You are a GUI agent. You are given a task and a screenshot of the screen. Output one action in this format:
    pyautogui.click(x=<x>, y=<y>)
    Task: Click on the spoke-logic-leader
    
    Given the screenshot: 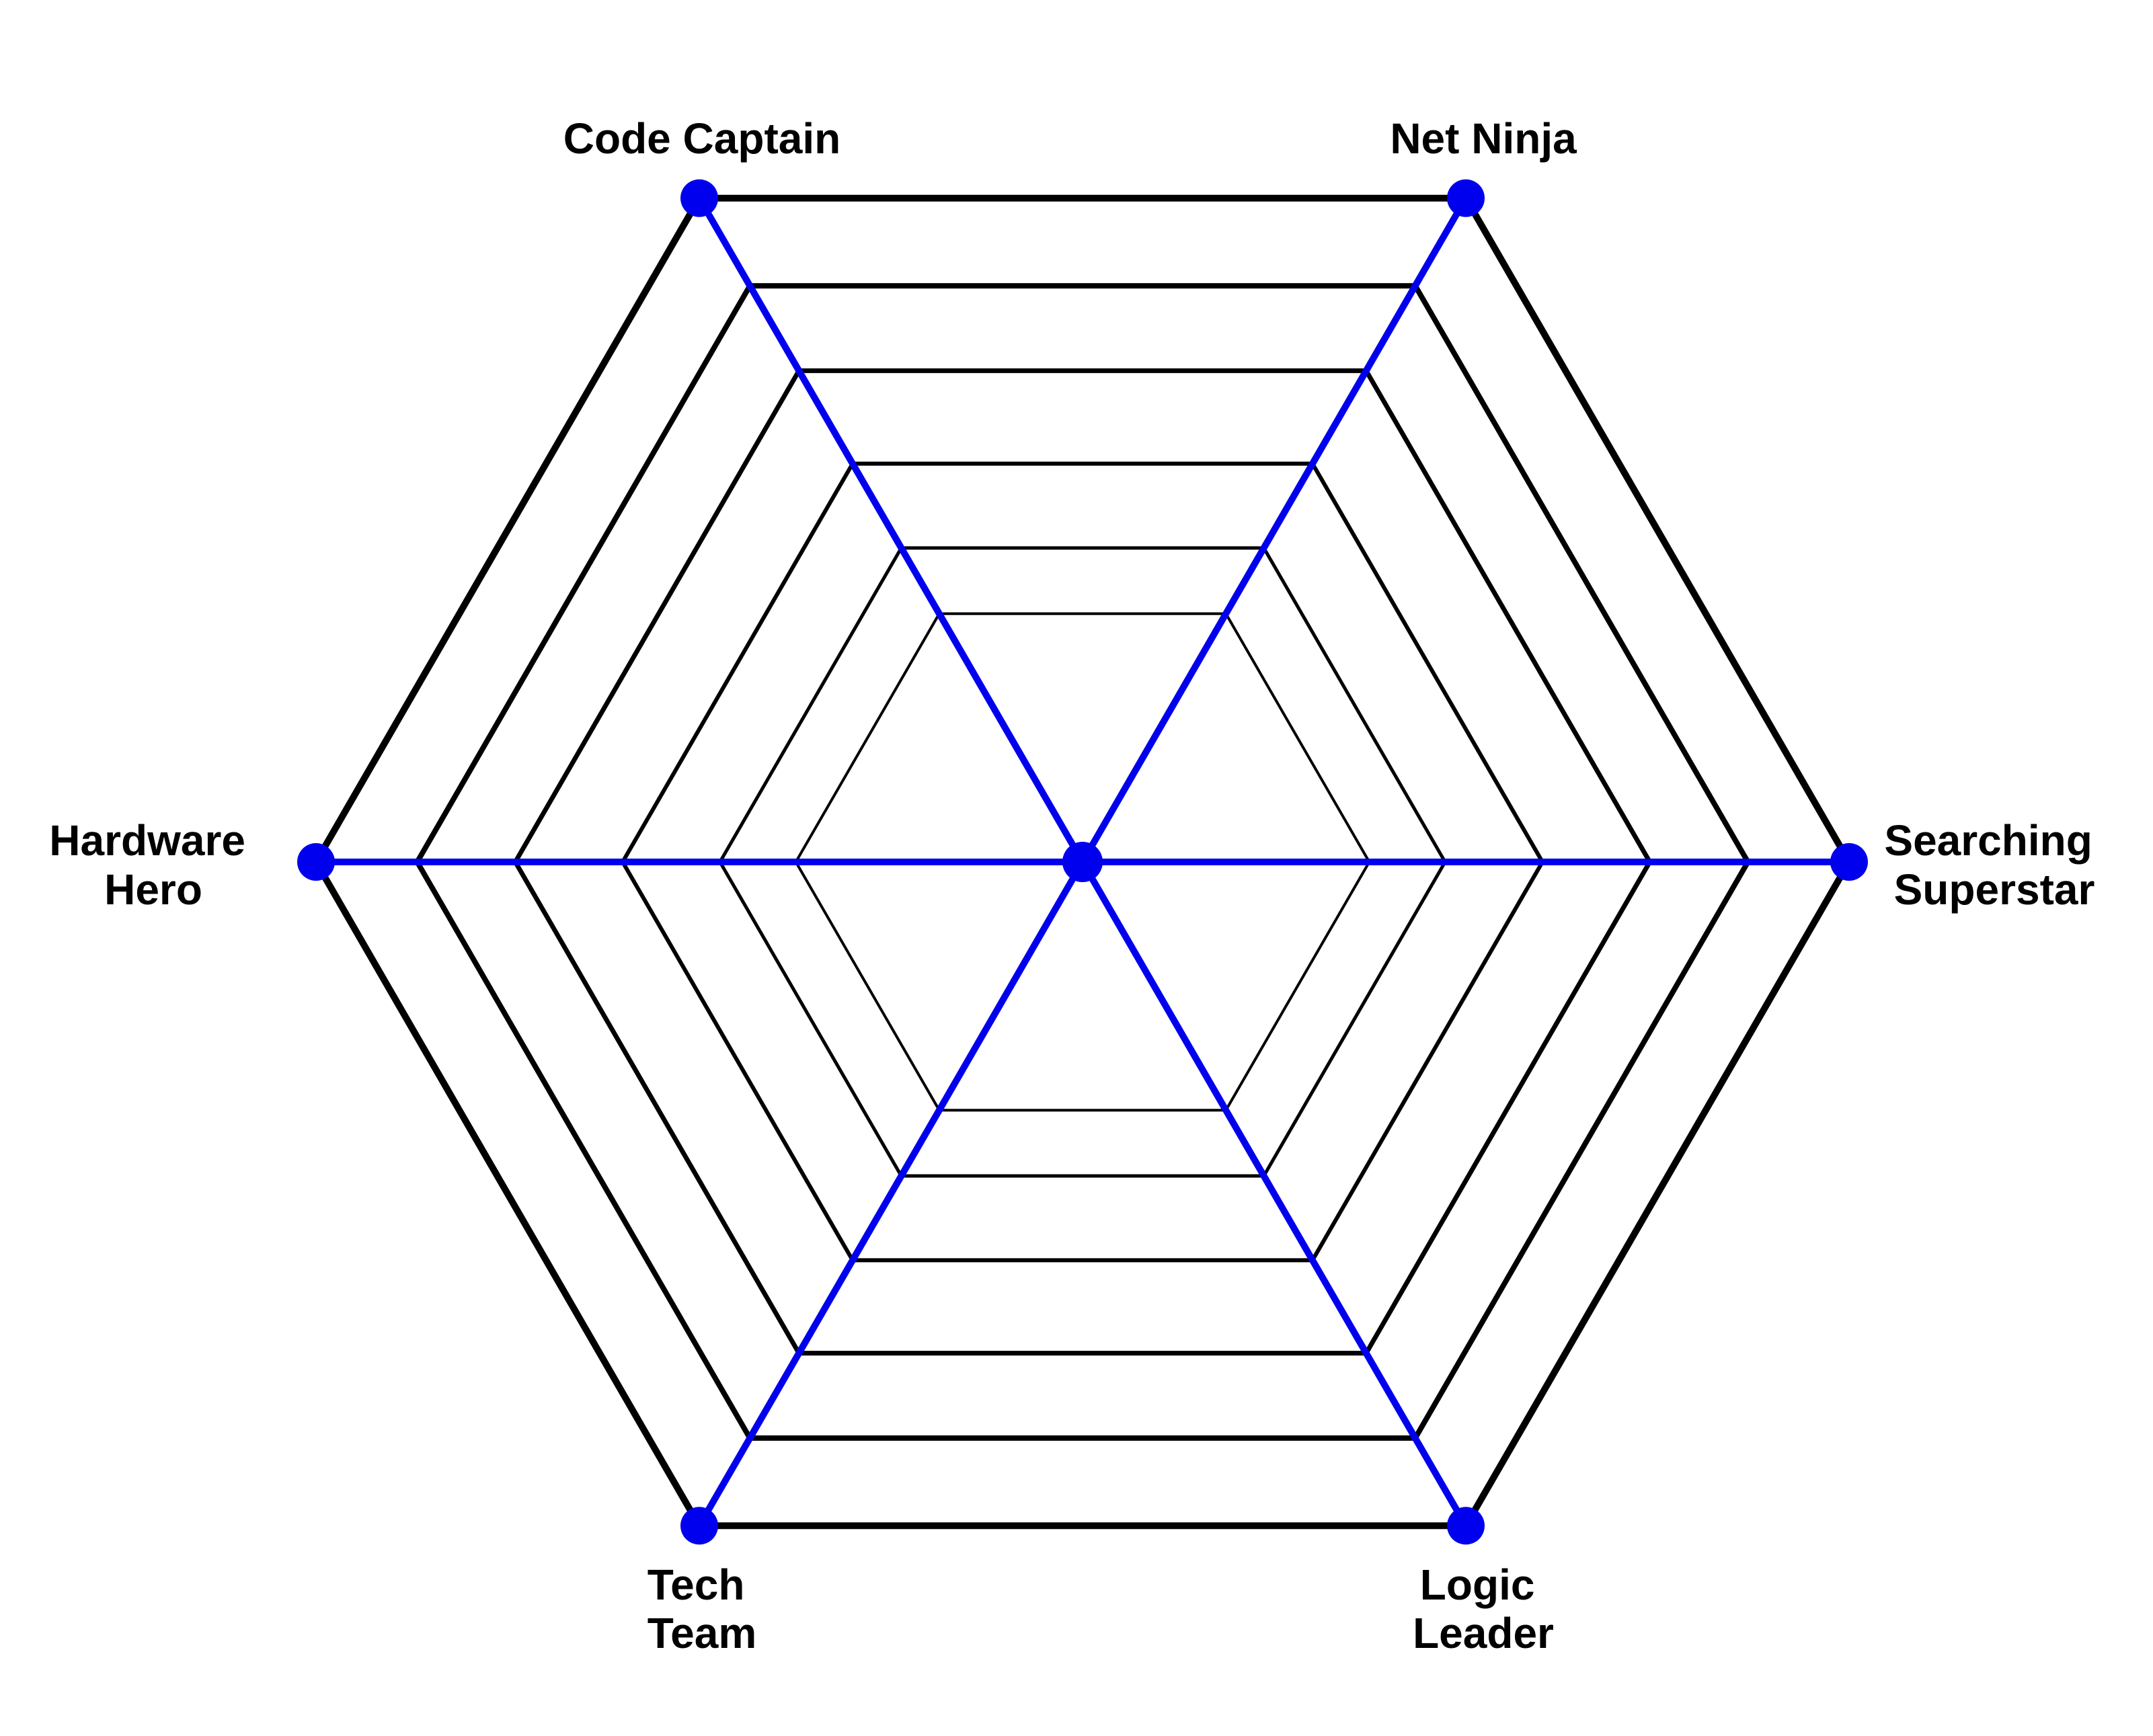 What is the action you would take?
    pyautogui.click(x=1274, y=1194)
    